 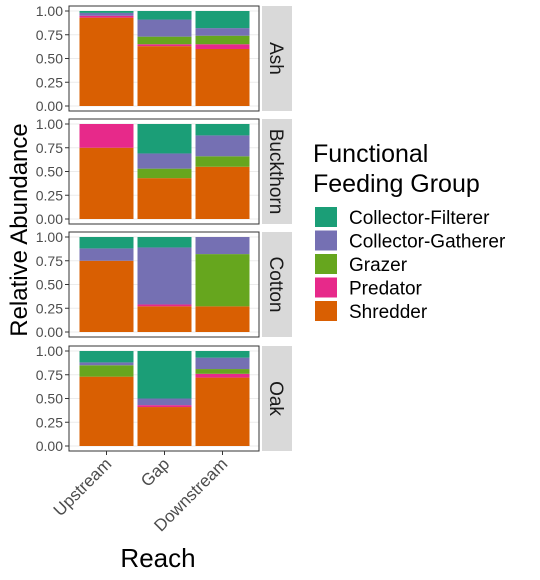 I want to click on bar-segment-ash-upstream-collector-gatherer, so click(x=106, y=14).